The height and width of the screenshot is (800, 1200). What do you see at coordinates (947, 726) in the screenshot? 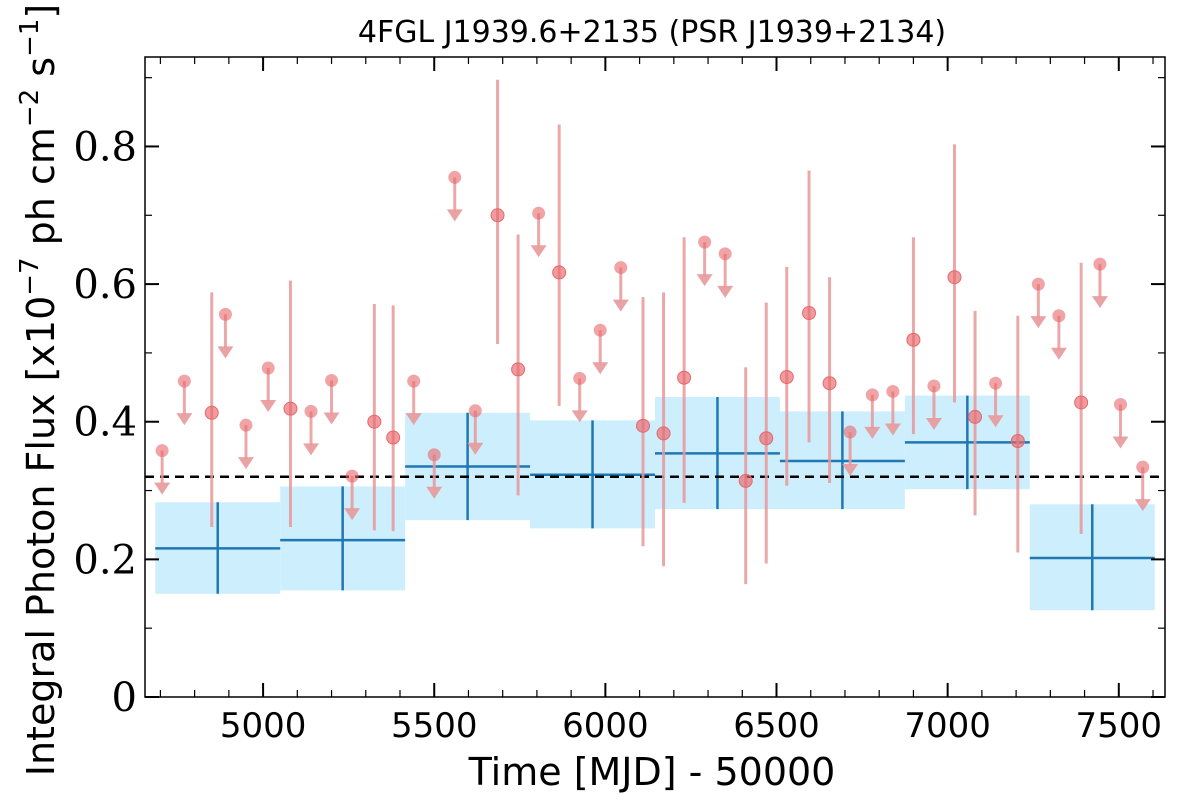
I see `x-tick-label-4: 7000` at bounding box center [947, 726].